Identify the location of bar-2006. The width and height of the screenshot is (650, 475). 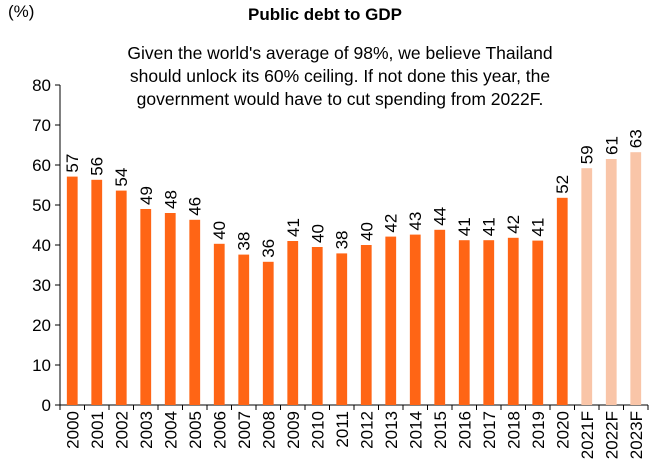
(219, 324).